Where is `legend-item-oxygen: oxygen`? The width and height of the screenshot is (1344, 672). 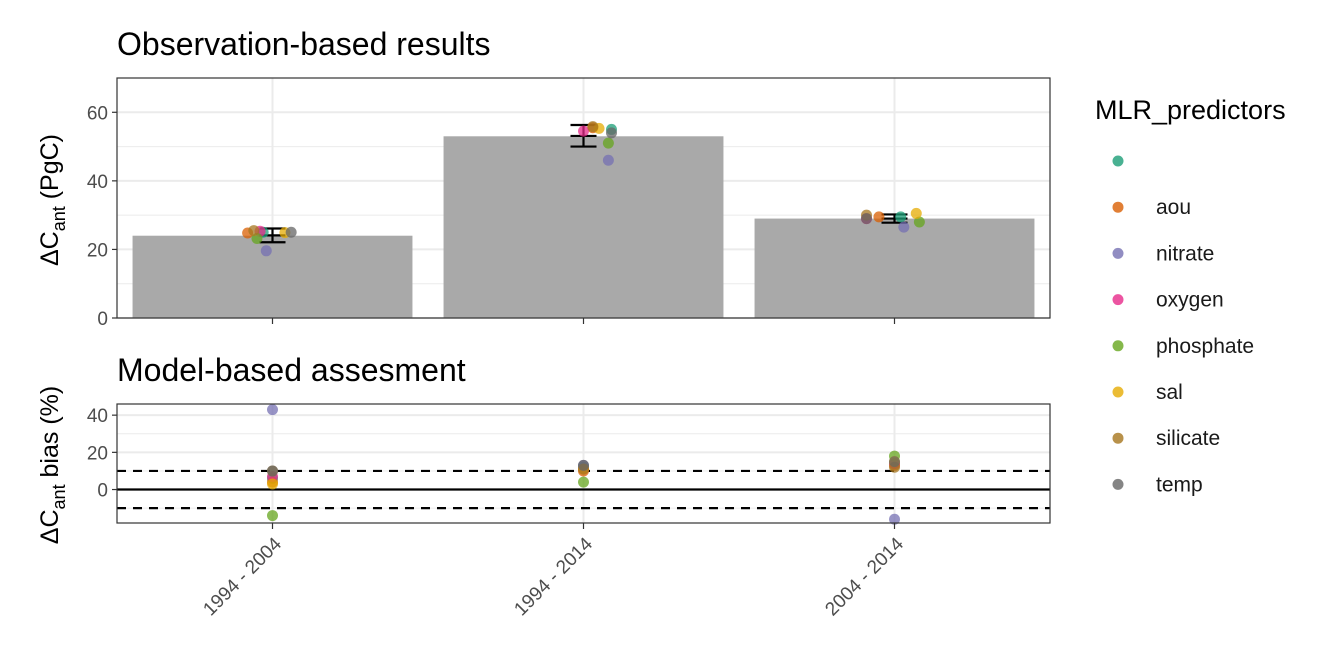
legend-item-oxygen: oxygen is located at coordinates (1168, 300).